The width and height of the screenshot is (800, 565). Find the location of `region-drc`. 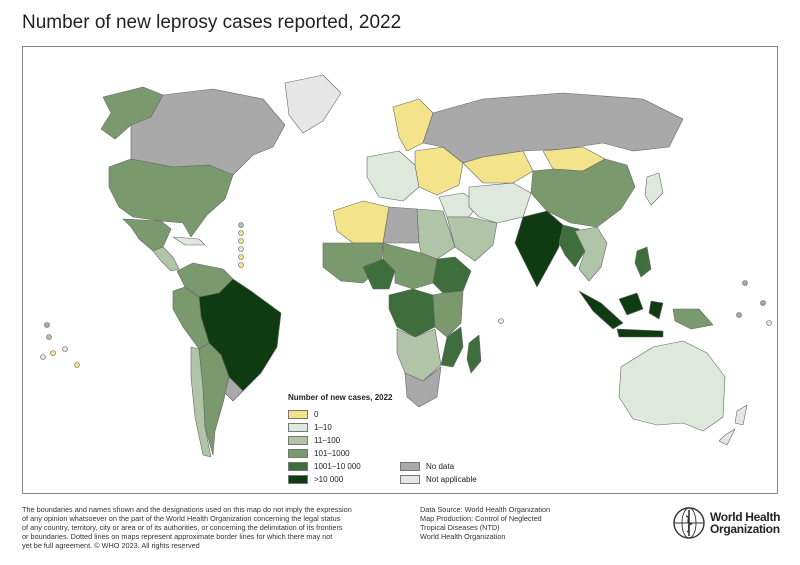

region-drc is located at coordinates (412, 313).